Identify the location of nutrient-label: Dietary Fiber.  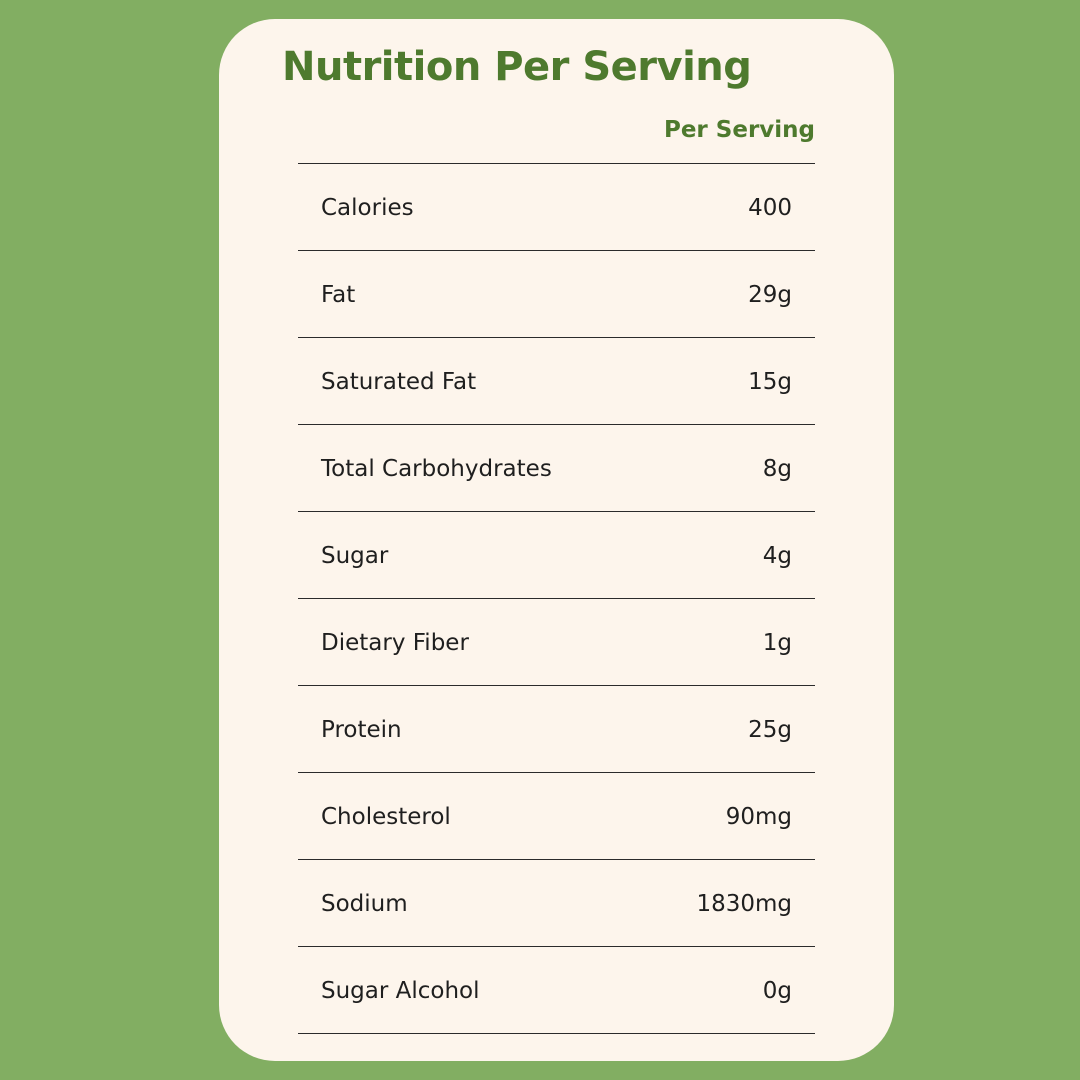
(395, 643).